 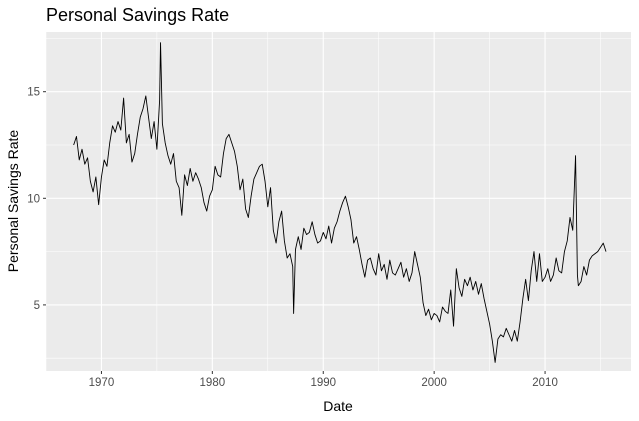 What do you see at coordinates (338, 406) in the screenshot?
I see `x-axis-title: Date` at bounding box center [338, 406].